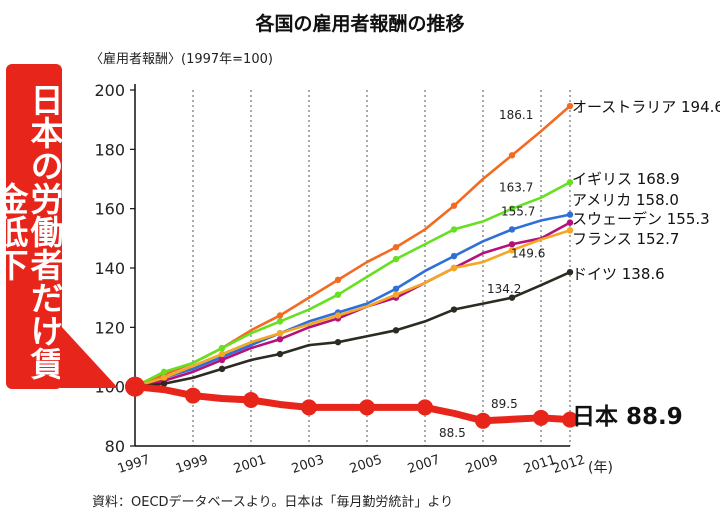 The image size is (720, 514). Describe the element at coordinates (518, 211) in the screenshot. I see `value-annotation: 155.7` at that location.